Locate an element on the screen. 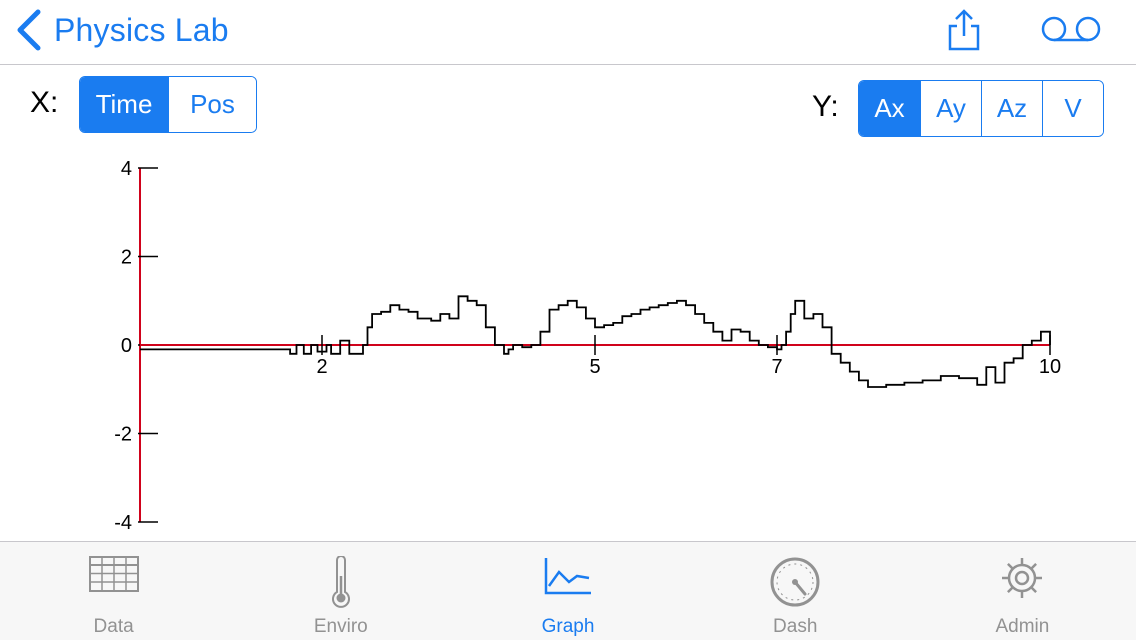 The image size is (1136, 640). x-tick-label: 2 is located at coordinates (321, 367).